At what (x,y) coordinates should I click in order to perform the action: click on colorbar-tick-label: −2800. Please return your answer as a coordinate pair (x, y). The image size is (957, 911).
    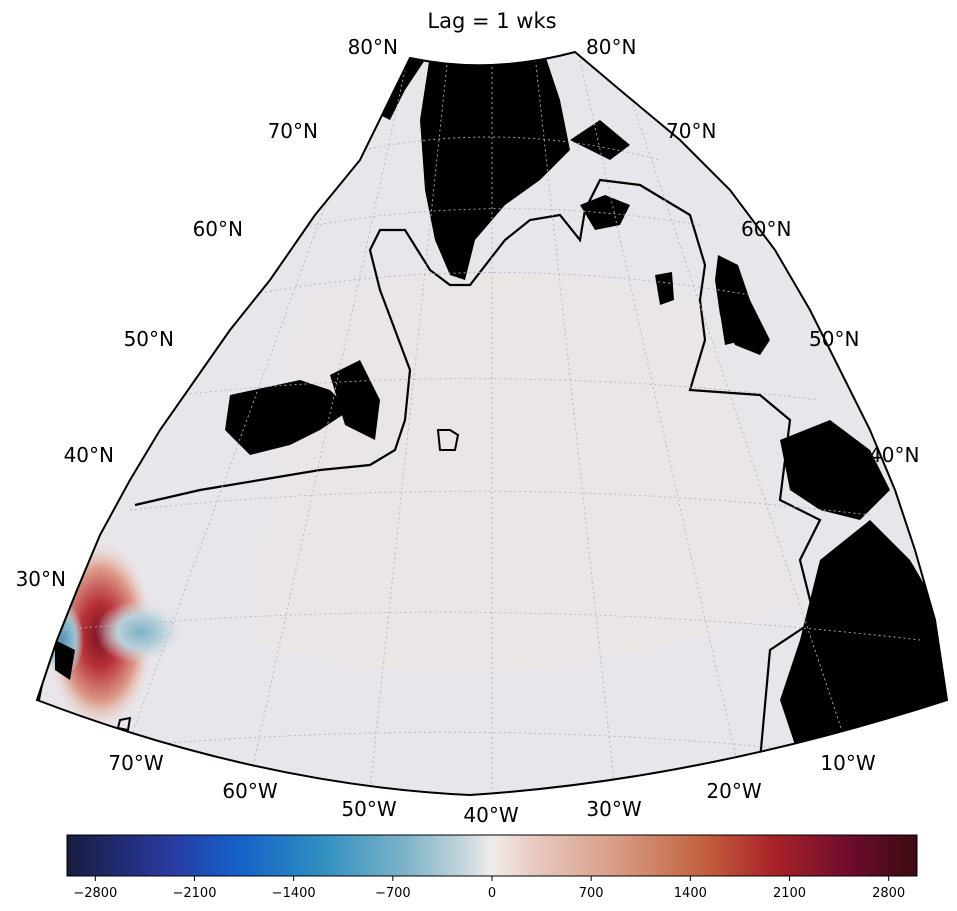
    Looking at the image, I should click on (95, 893).